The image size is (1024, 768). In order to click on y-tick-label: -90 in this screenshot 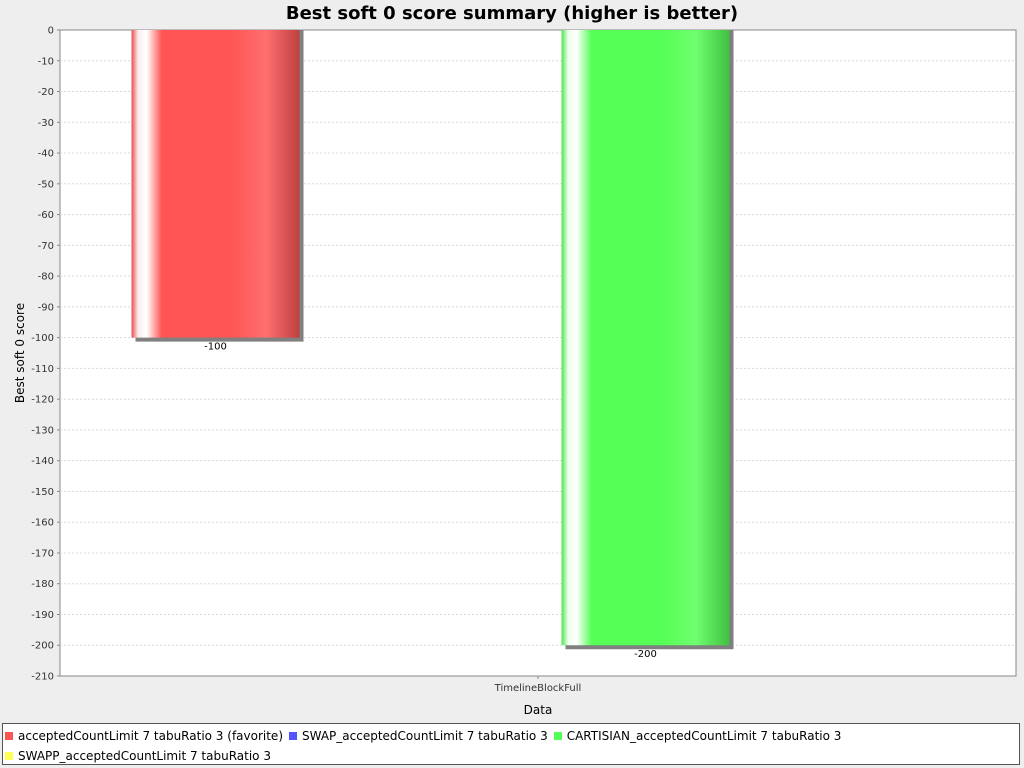, I will do `click(46, 307)`.